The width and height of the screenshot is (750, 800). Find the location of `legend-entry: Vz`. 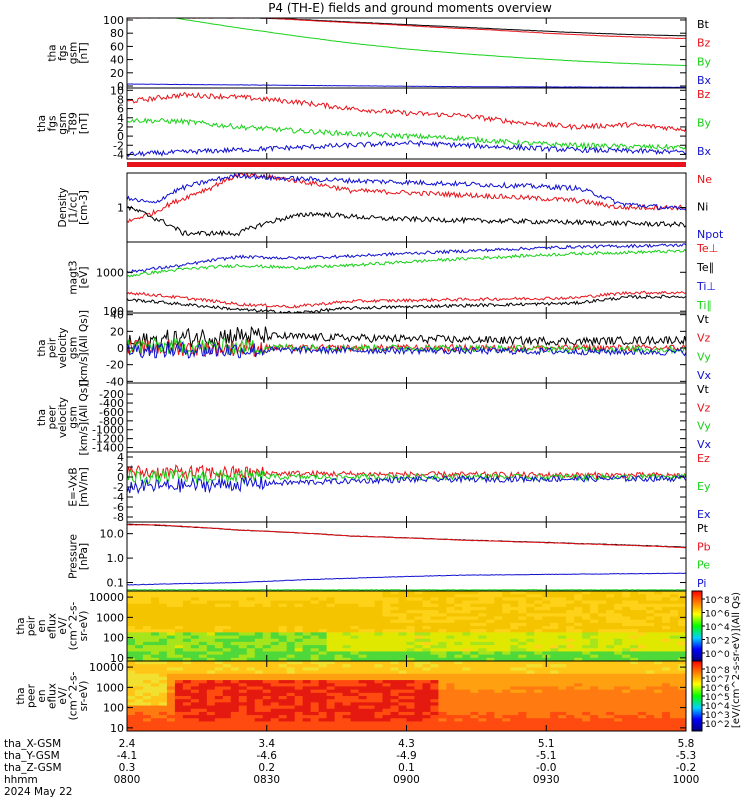

legend-entry: Vz is located at coordinates (704, 338).